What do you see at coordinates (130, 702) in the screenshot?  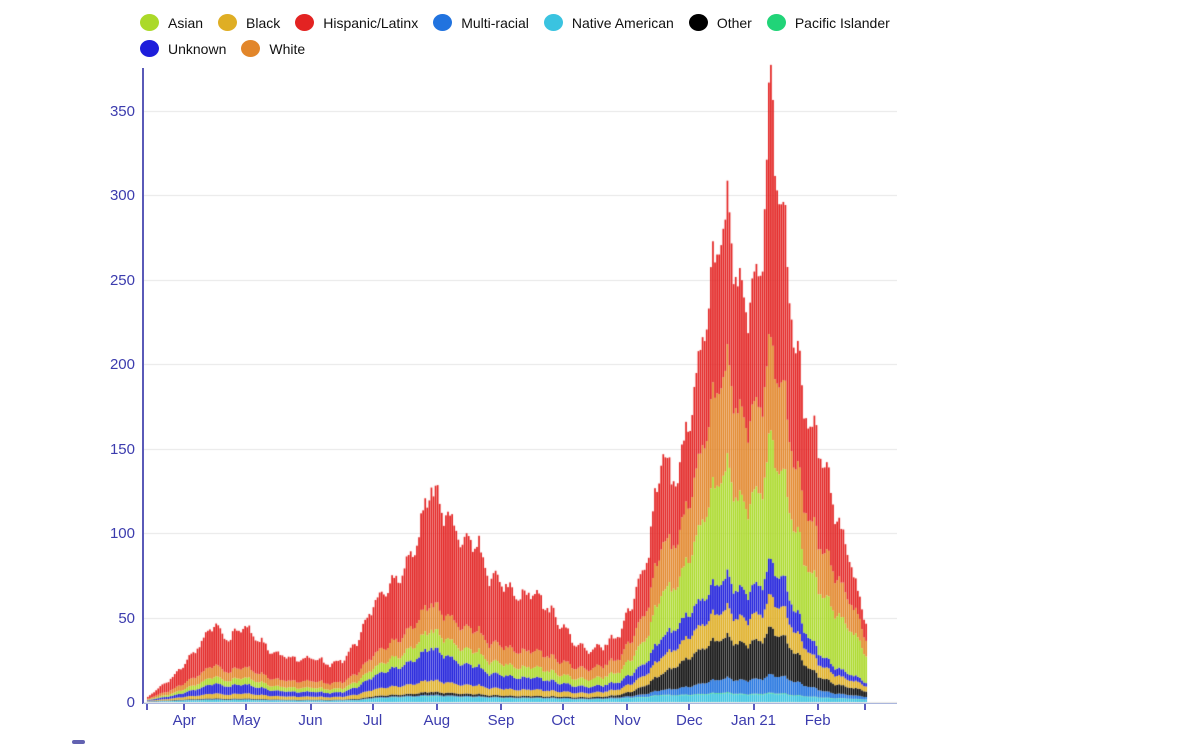 I see `y-tick-label-0: 0` at bounding box center [130, 702].